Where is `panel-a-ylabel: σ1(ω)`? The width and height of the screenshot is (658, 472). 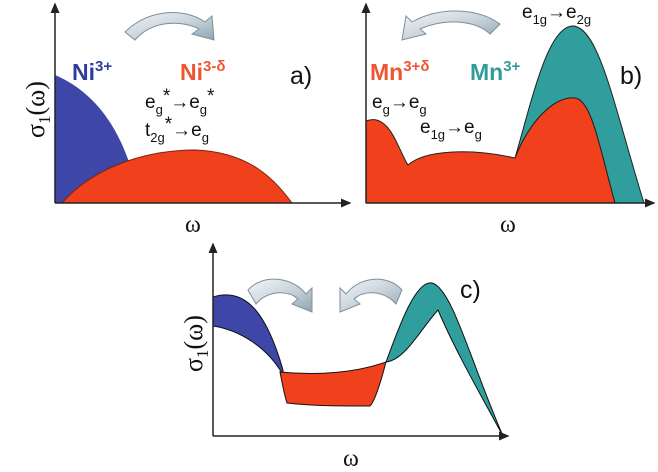
panel-a-ylabel: σ1(ω) is located at coordinates (37, 109).